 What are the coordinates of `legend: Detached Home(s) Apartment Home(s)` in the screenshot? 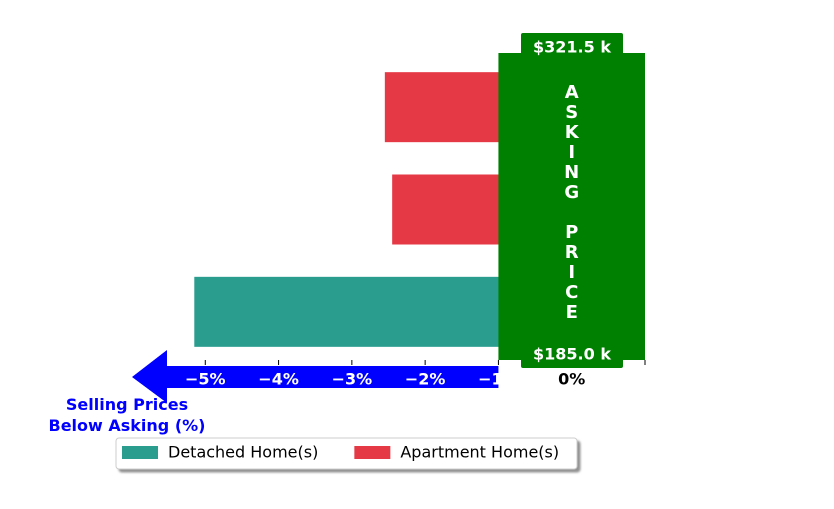 It's located at (346, 453).